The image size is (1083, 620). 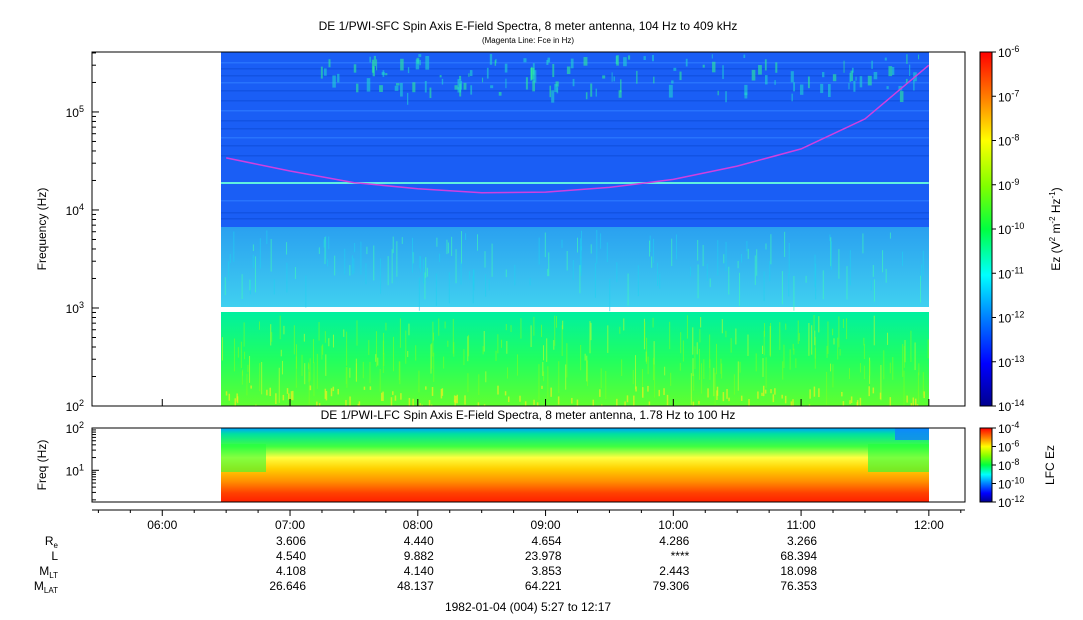 I want to click on sfc-y-tick-label: 10⁴, so click(x=75, y=210).